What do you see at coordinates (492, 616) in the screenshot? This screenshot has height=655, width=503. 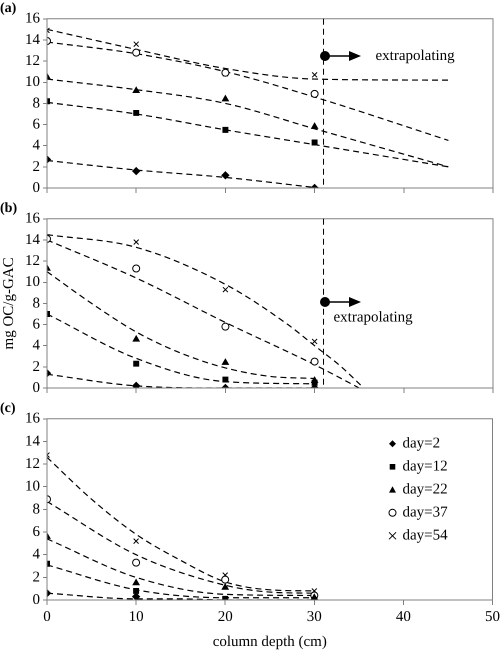 I see `x-tick-label: 50` at bounding box center [492, 616].